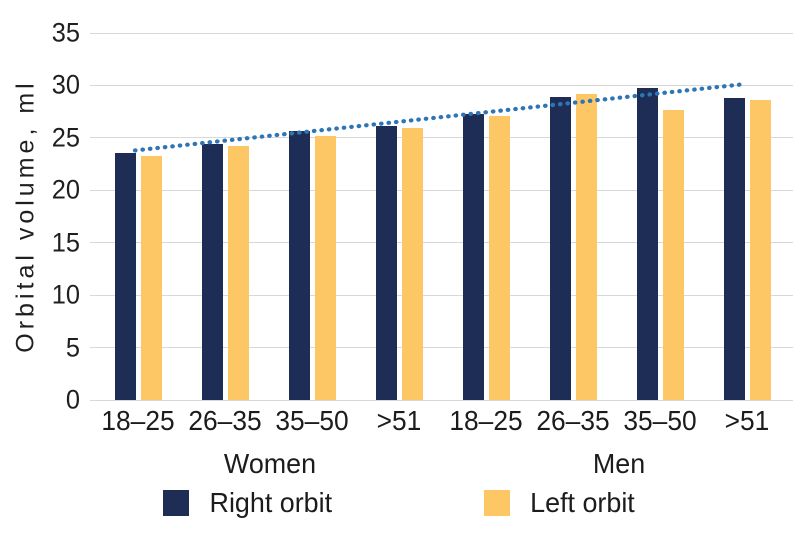  What do you see at coordinates (41, 216) in the screenshot?
I see `y-axis: 0 5 10 15 20 25 30 35` at bounding box center [41, 216].